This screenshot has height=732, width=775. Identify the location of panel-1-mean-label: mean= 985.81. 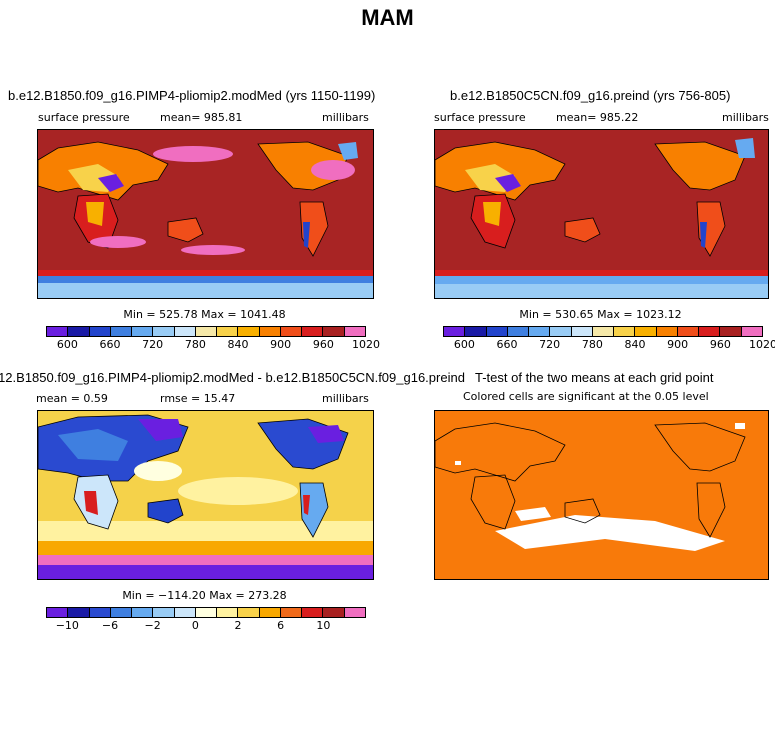
(201, 117).